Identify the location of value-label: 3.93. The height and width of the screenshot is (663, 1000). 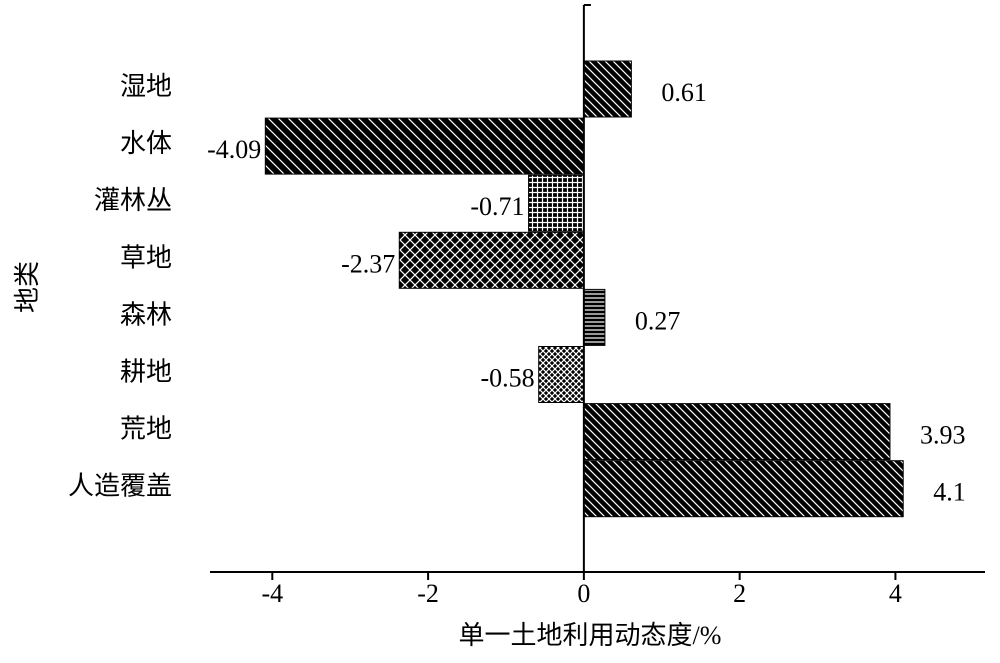
(943, 435).